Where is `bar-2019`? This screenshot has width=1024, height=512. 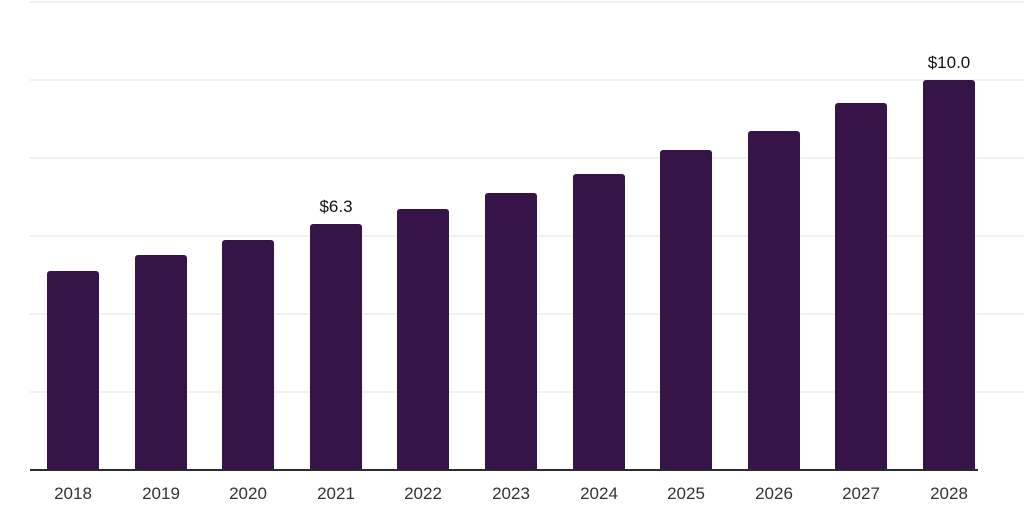
bar-2019 is located at coordinates (161, 362).